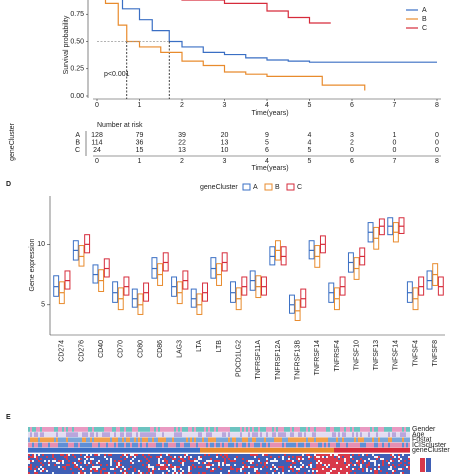 Image resolution: width=474 pixels, height=474 pixels. Describe the element at coordinates (356, 355) in the screenshot. I see `x-tick-label: TNFSF10` at that location.